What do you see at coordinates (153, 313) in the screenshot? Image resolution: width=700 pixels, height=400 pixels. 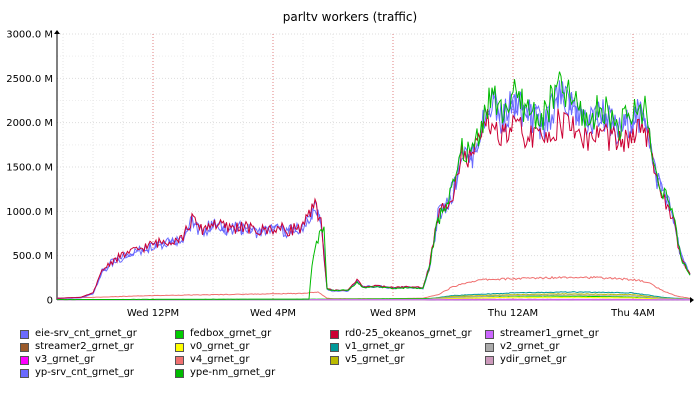 I see `x-tick-label: Wed 12PM` at bounding box center [153, 313].